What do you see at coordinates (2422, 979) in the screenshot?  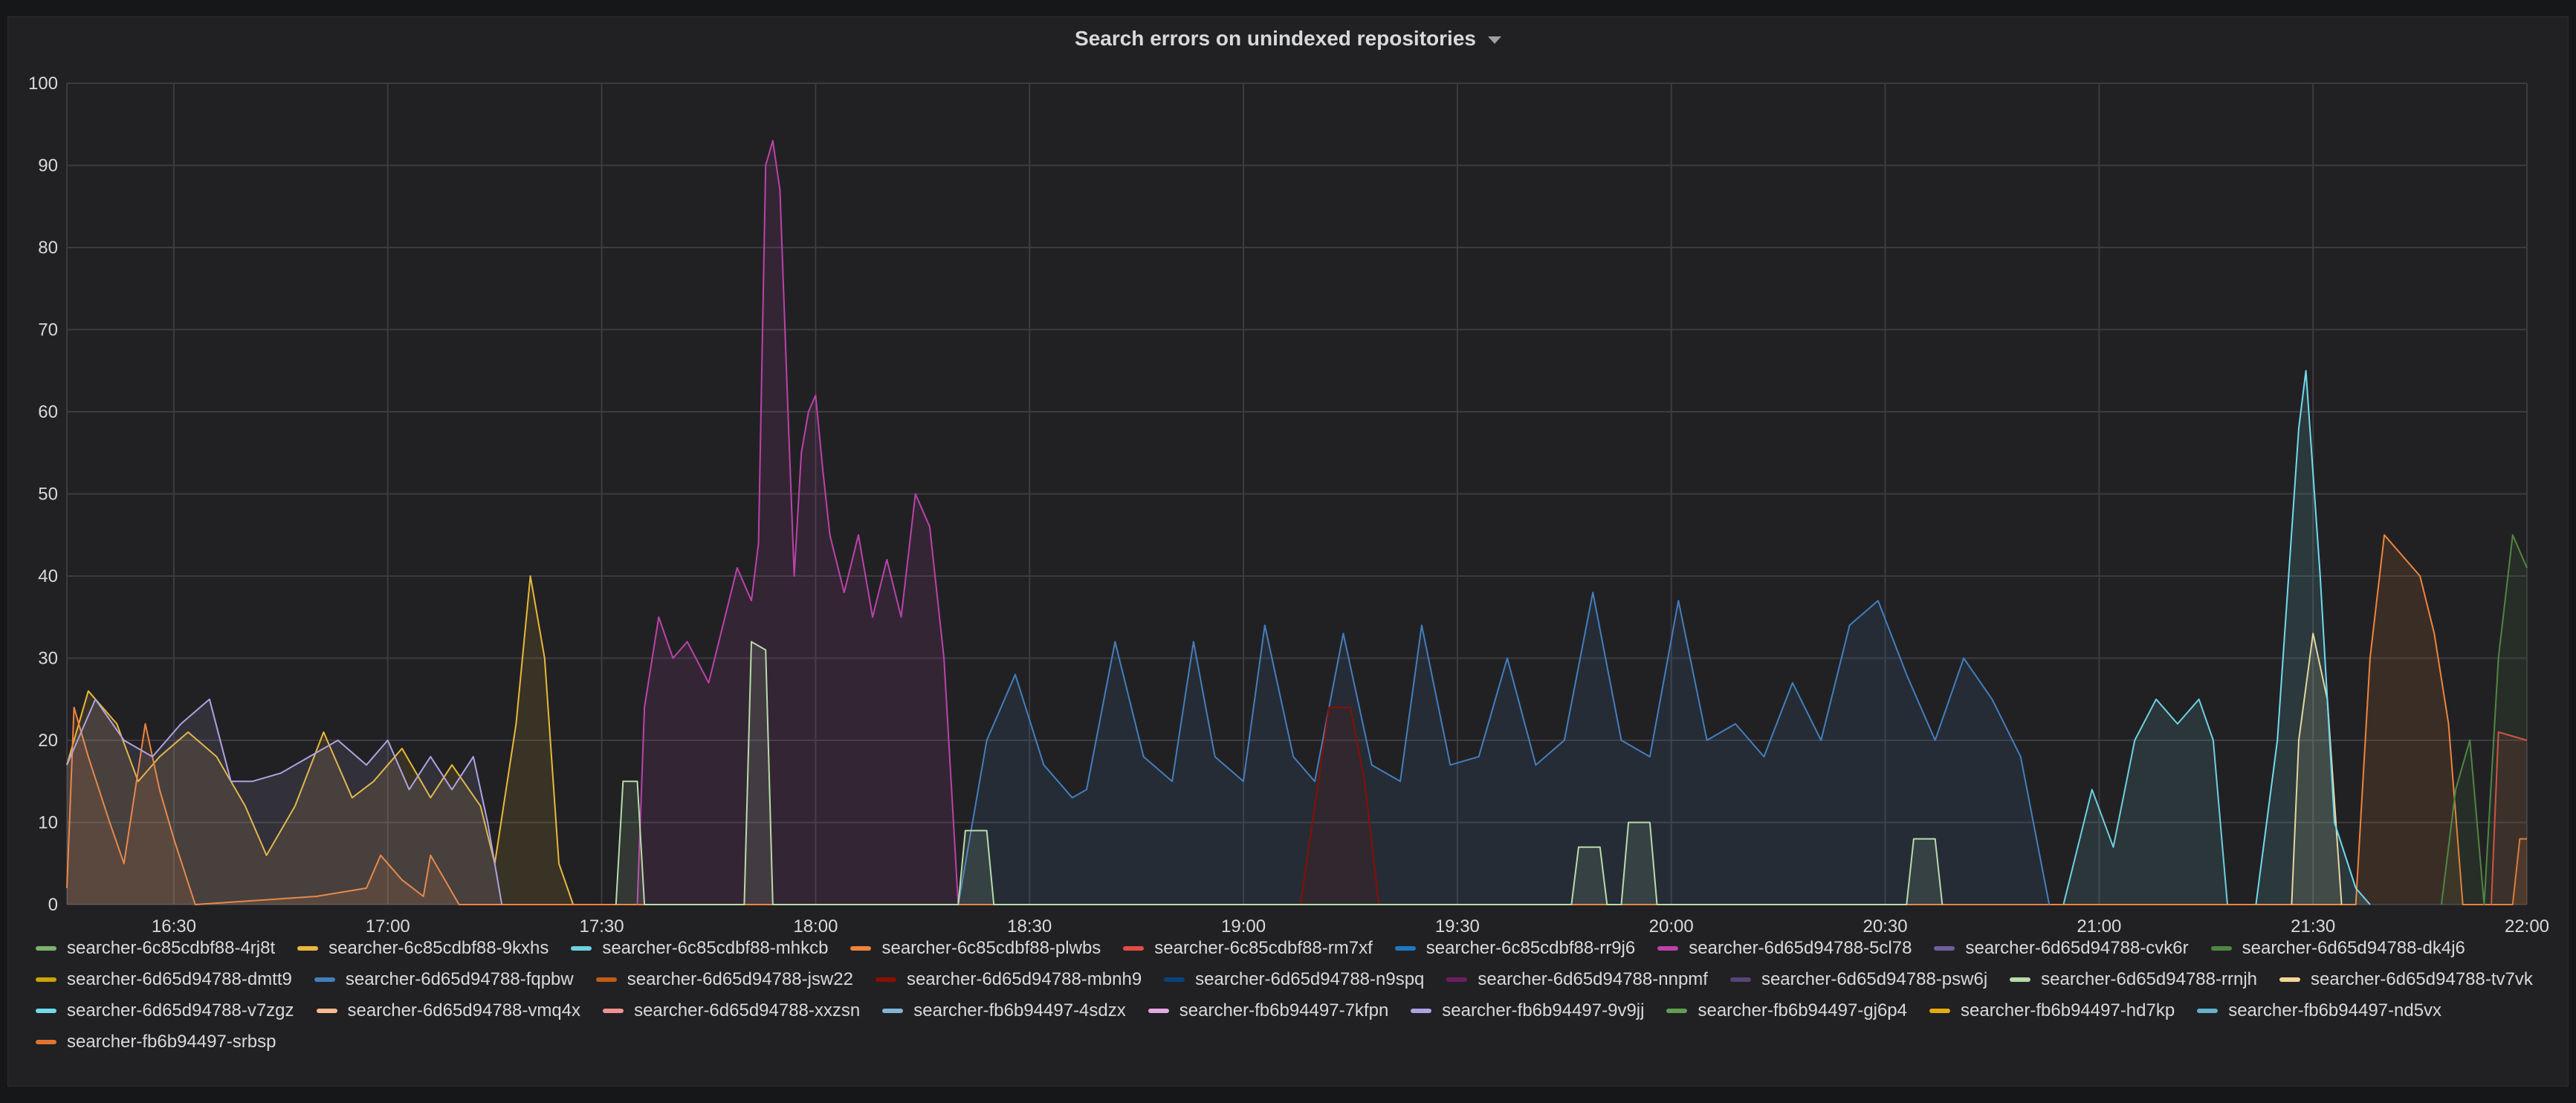 I see `legend-label: searcher-6d65d94788-tv7vk` at bounding box center [2422, 979].